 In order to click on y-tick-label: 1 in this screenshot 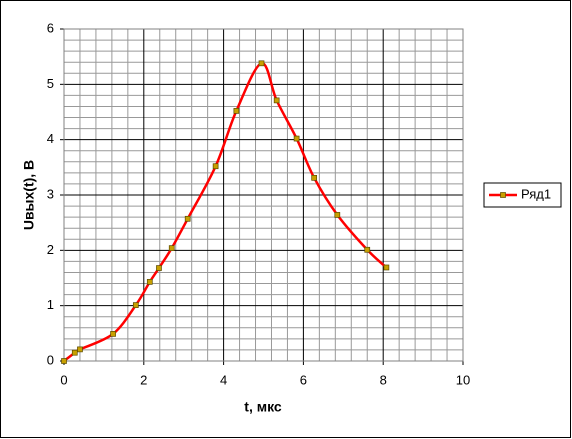, I will do `click(50, 304)`.